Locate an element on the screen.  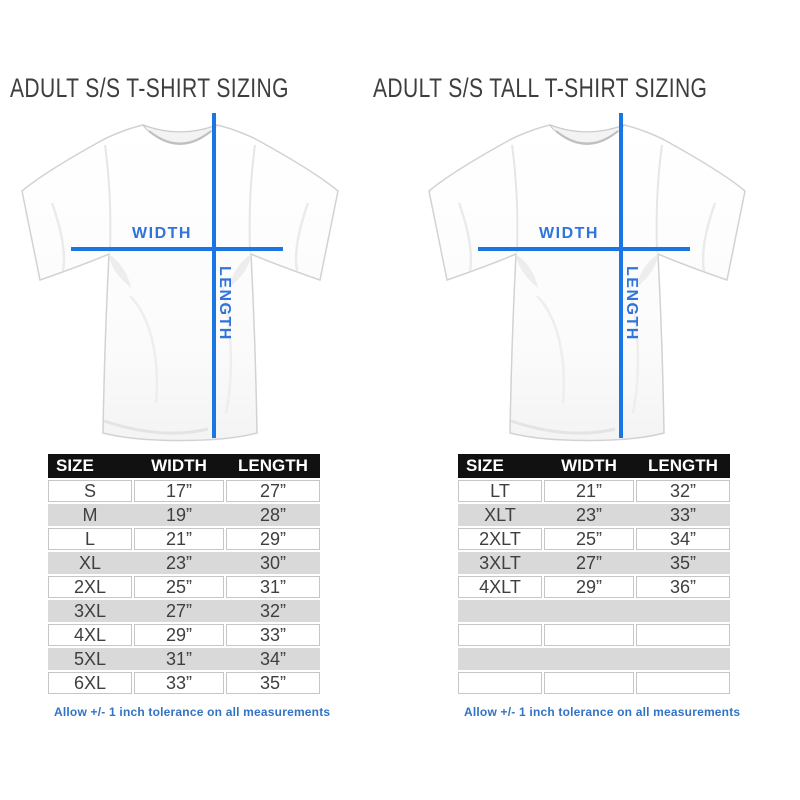
table-row: 4XL 29” 33” is located at coordinates (184, 635).